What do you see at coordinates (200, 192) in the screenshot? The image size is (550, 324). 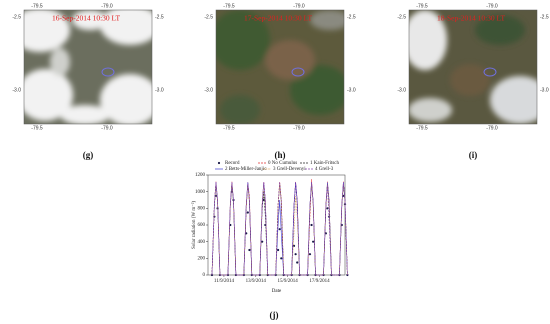 I see `y-tick-label: 1000` at bounding box center [200, 192].